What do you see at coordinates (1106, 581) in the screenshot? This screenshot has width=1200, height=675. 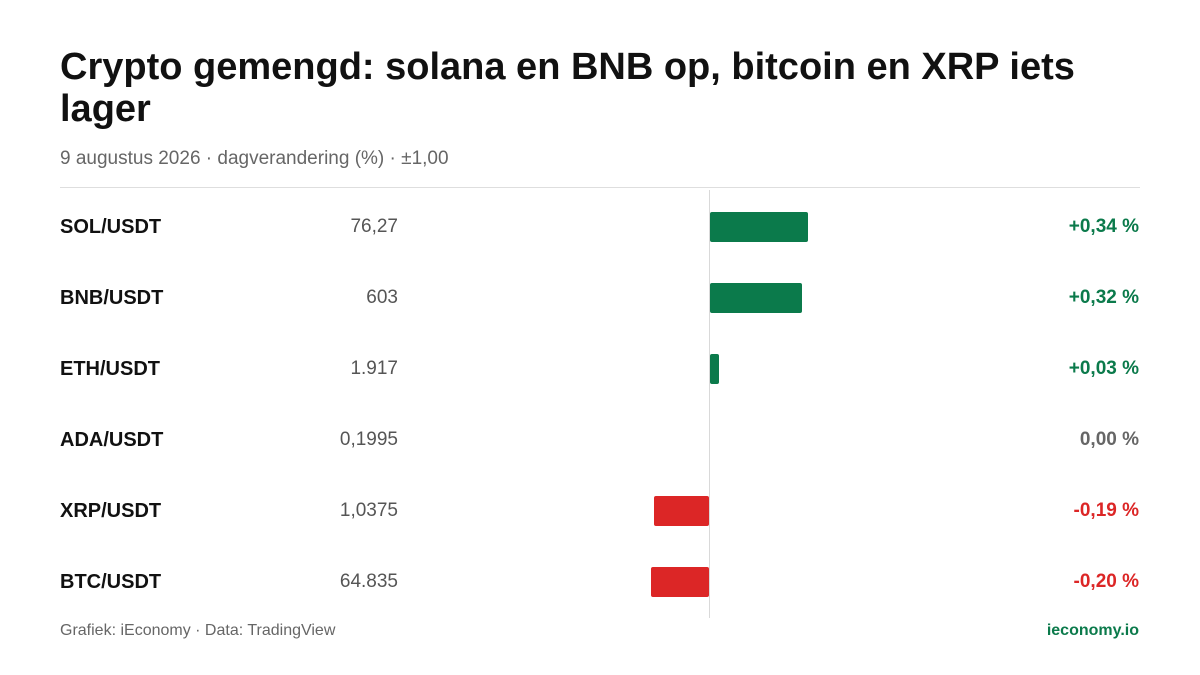 I see `change-label: -0,20 %` at bounding box center [1106, 581].